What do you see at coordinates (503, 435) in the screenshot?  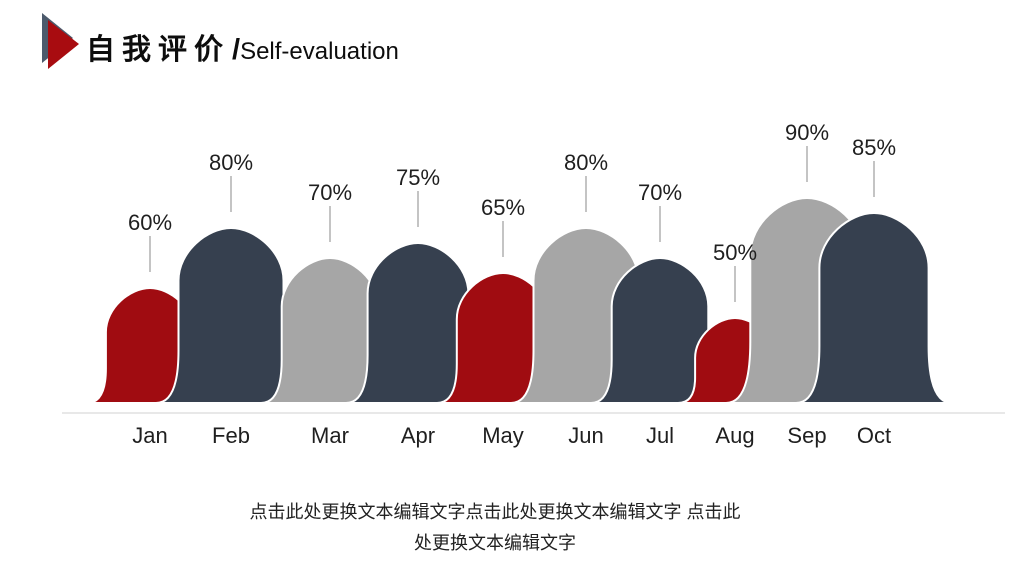 I see `month-label-may: May` at bounding box center [503, 435].